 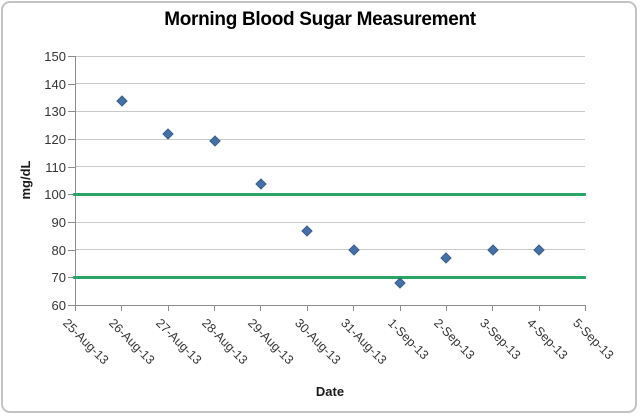 I want to click on y-tick-label: 100, so click(x=55, y=195).